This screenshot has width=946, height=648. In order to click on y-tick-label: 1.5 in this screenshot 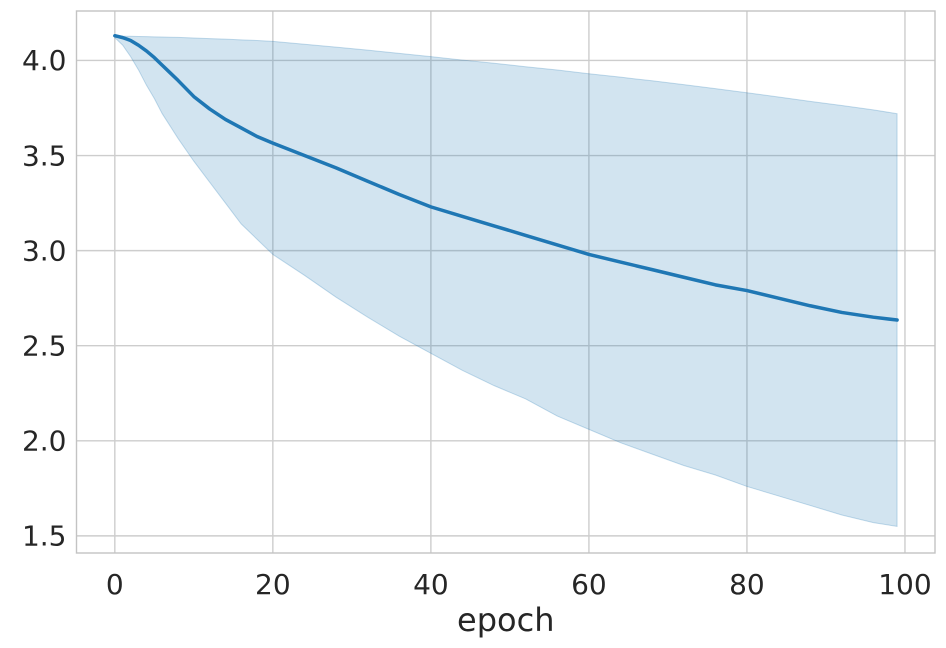, I will do `click(44, 536)`.